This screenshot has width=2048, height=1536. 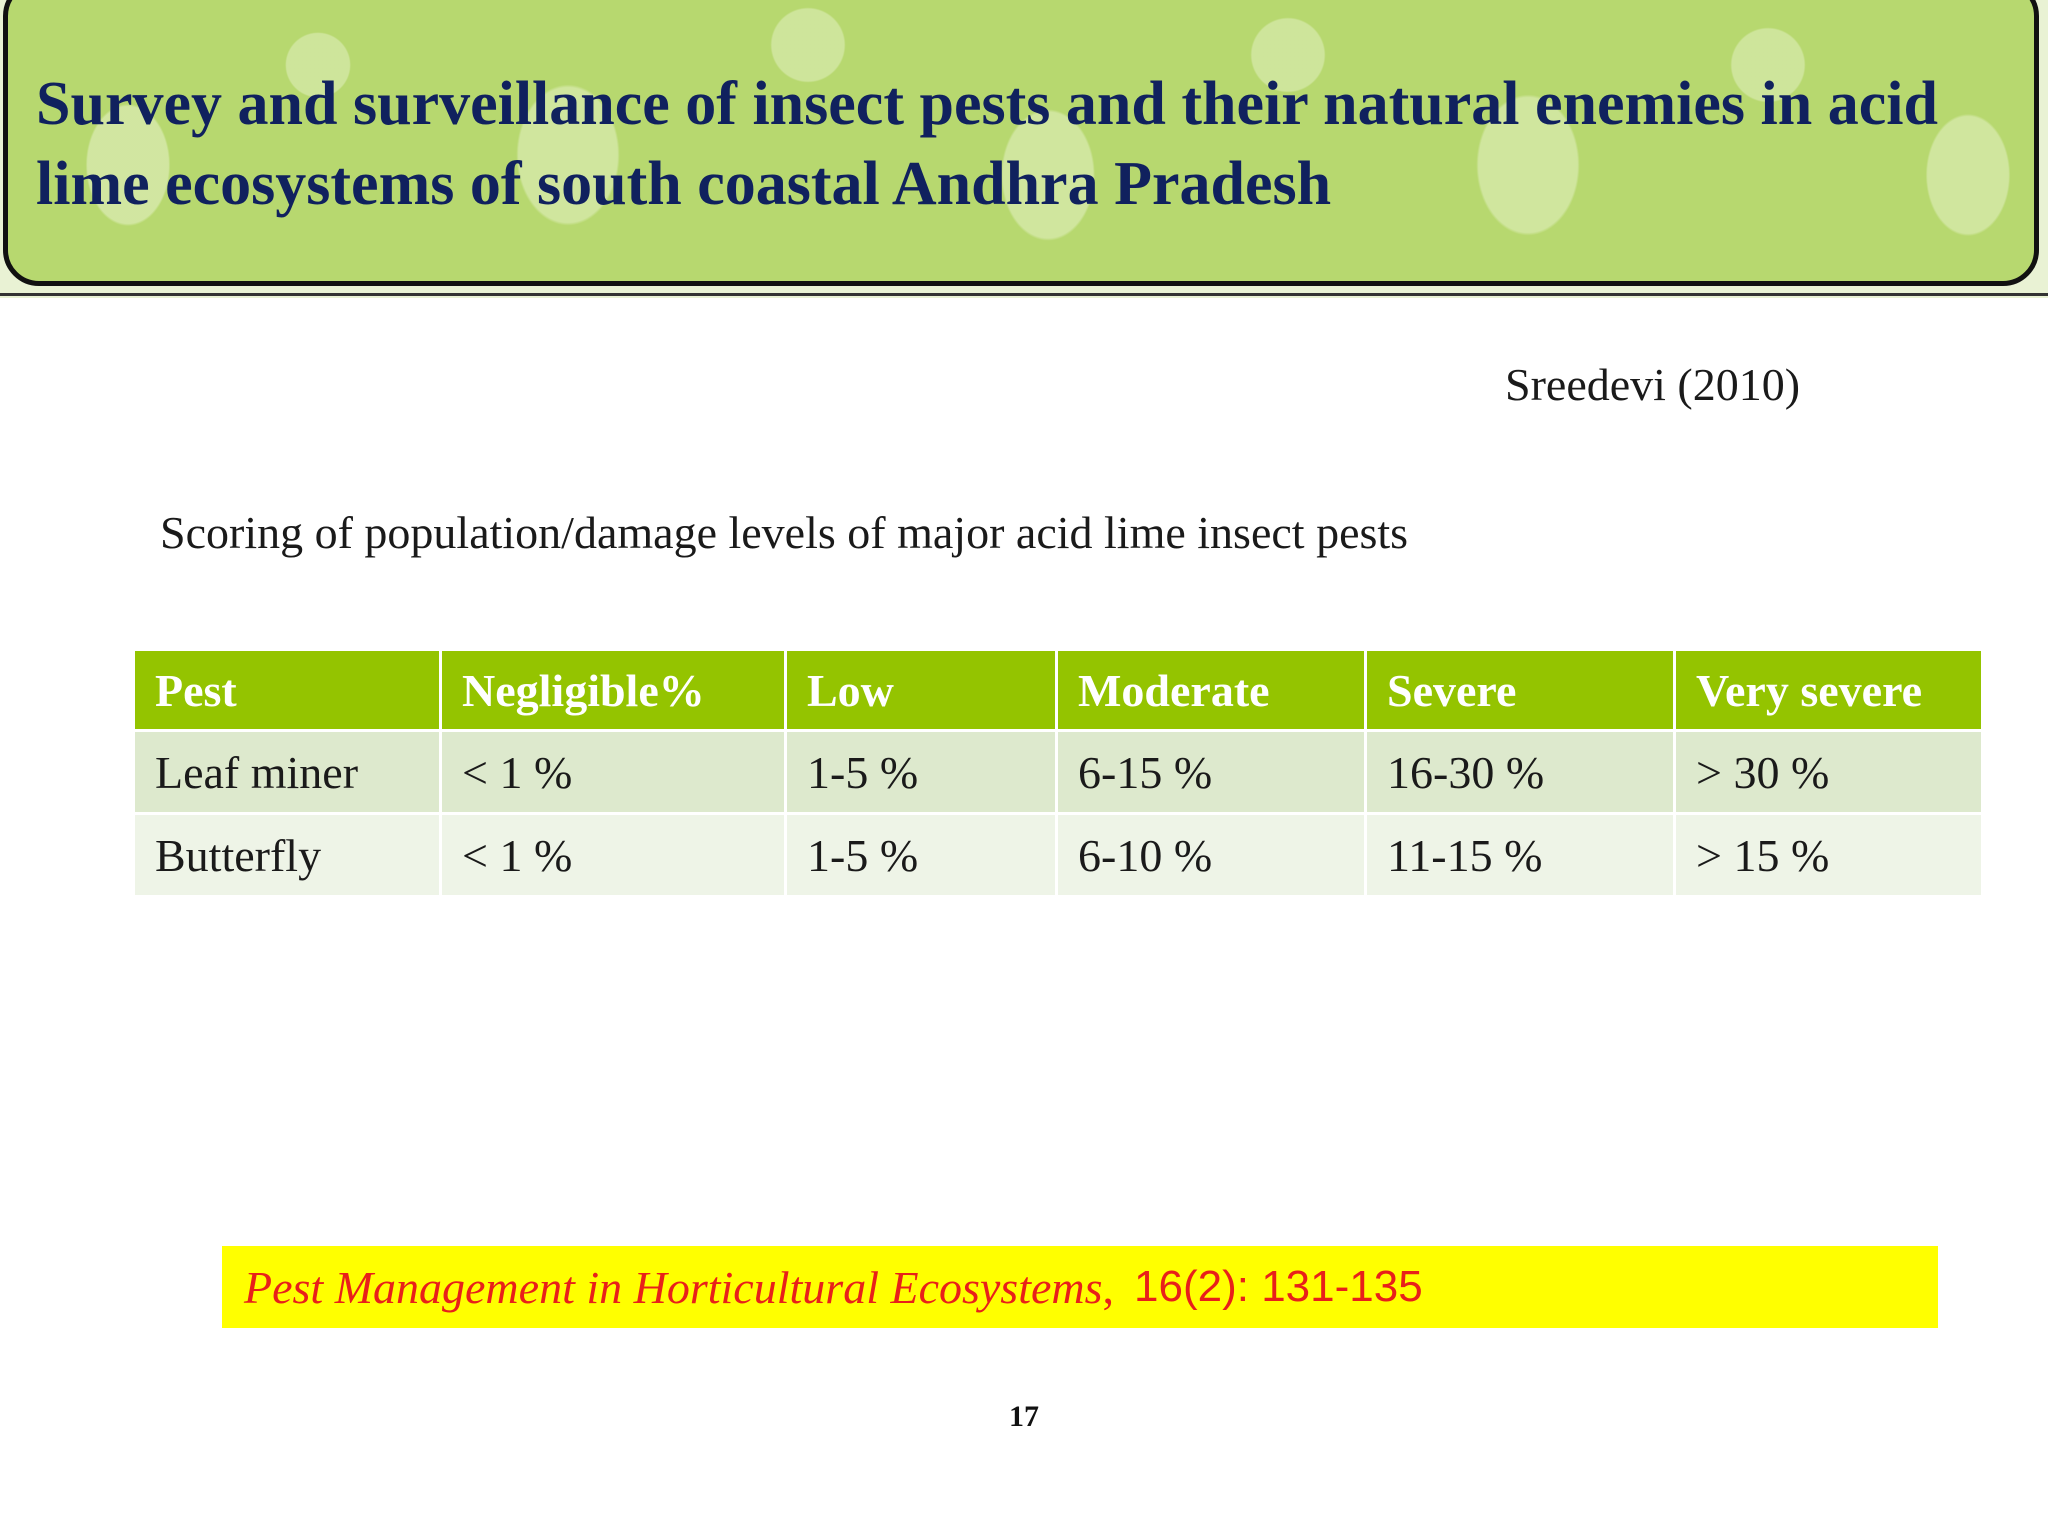 What do you see at coordinates (1211, 855) in the screenshot?
I see `table-cell: 6-10 %` at bounding box center [1211, 855].